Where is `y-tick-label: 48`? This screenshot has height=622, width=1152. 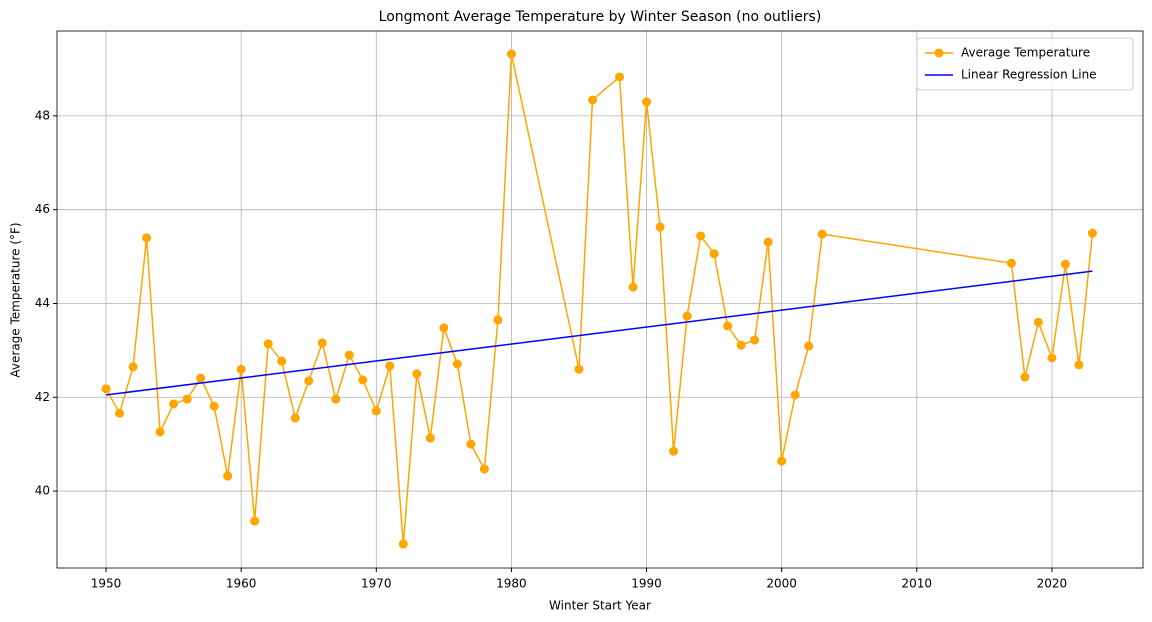
y-tick-label: 48 is located at coordinates (42, 115).